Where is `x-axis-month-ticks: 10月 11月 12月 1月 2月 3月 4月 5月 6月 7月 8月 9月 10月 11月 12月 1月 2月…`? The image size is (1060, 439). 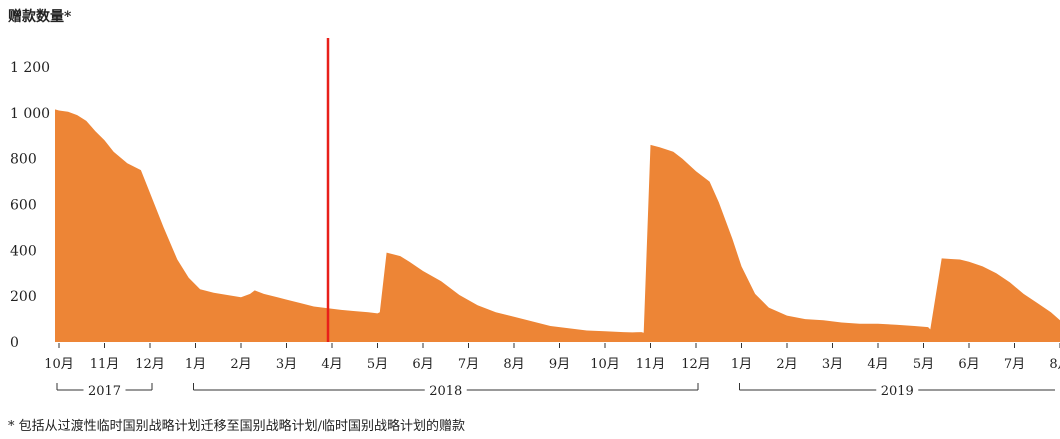 x-axis-month-ticks: 10月 11月 12月 1月 2月 3月 4月 5月 6月 7月 8月 9月 10月 11月 12月 1月 2月… is located at coordinates (552, 357).